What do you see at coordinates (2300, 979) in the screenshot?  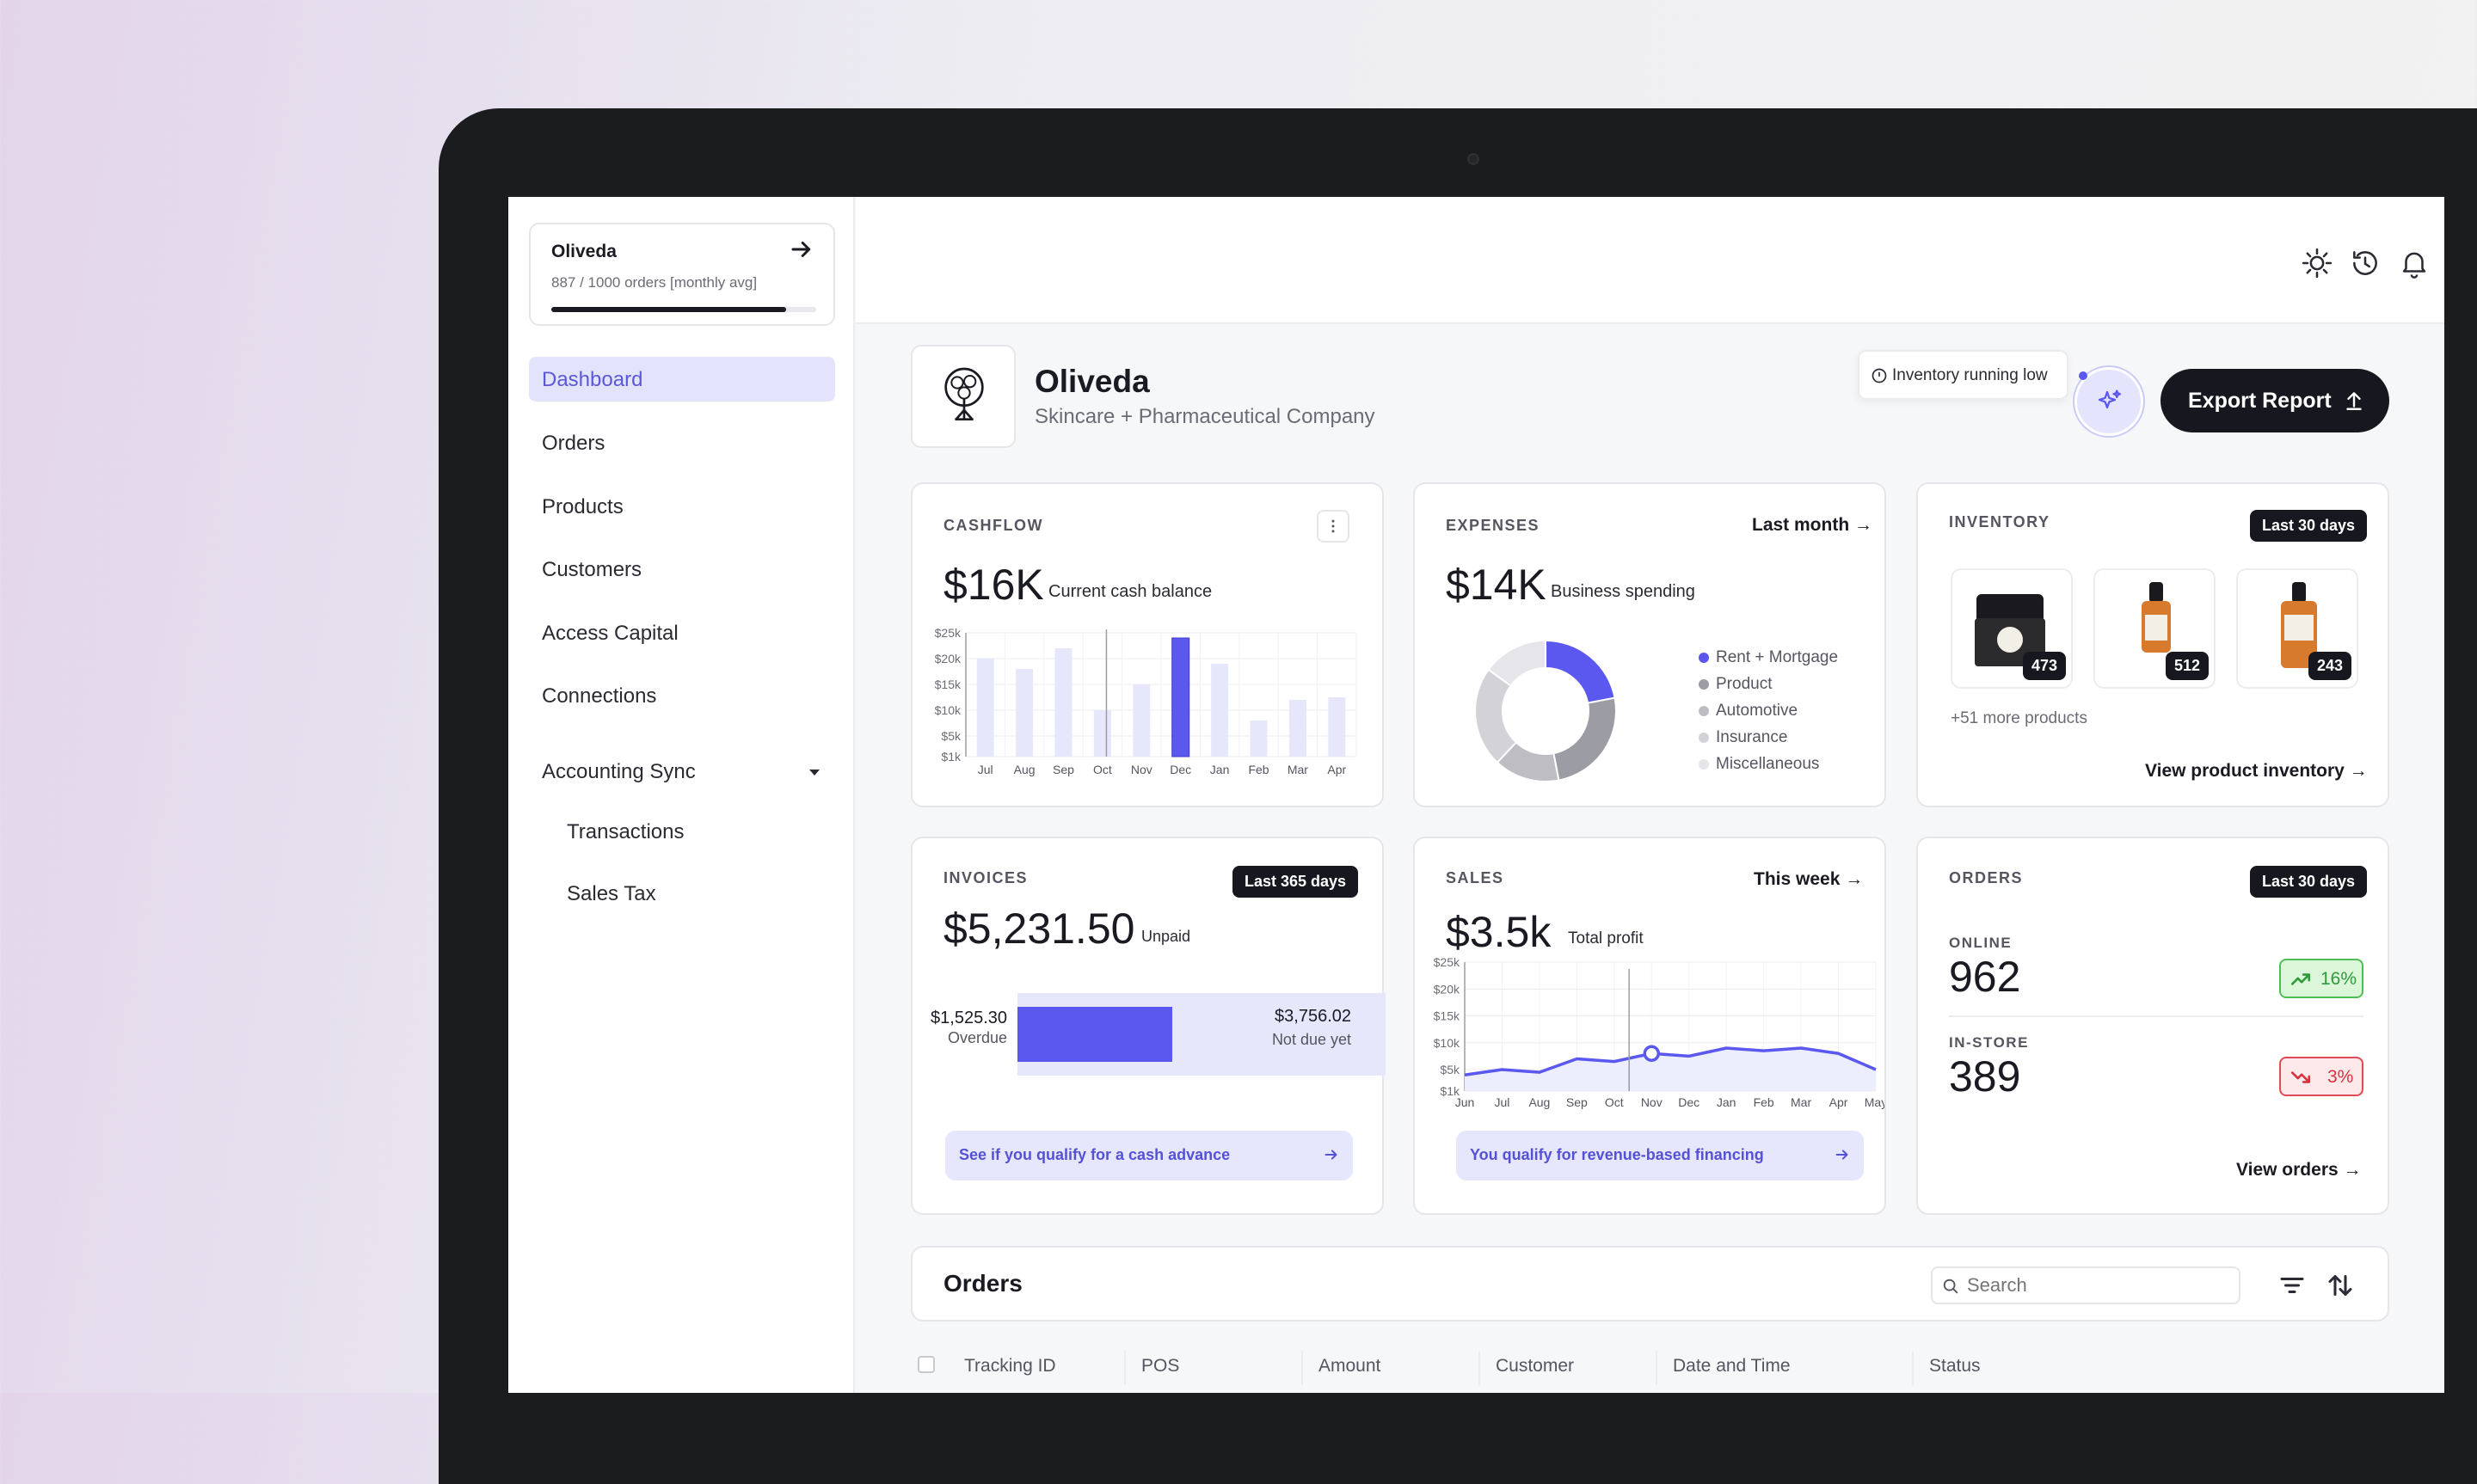 I see `trend-up-icon` at bounding box center [2300, 979].